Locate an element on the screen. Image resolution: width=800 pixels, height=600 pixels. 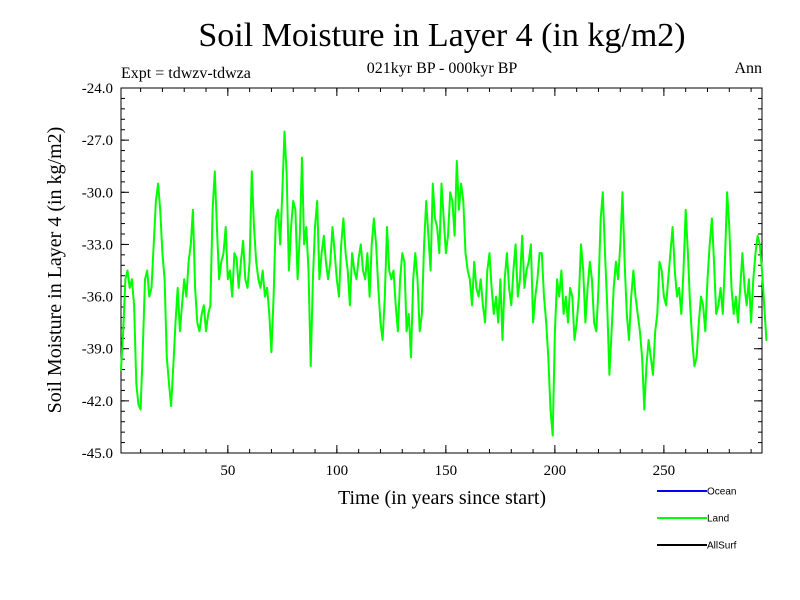
y-tick-label: -36.0 is located at coordinates (97, 298).